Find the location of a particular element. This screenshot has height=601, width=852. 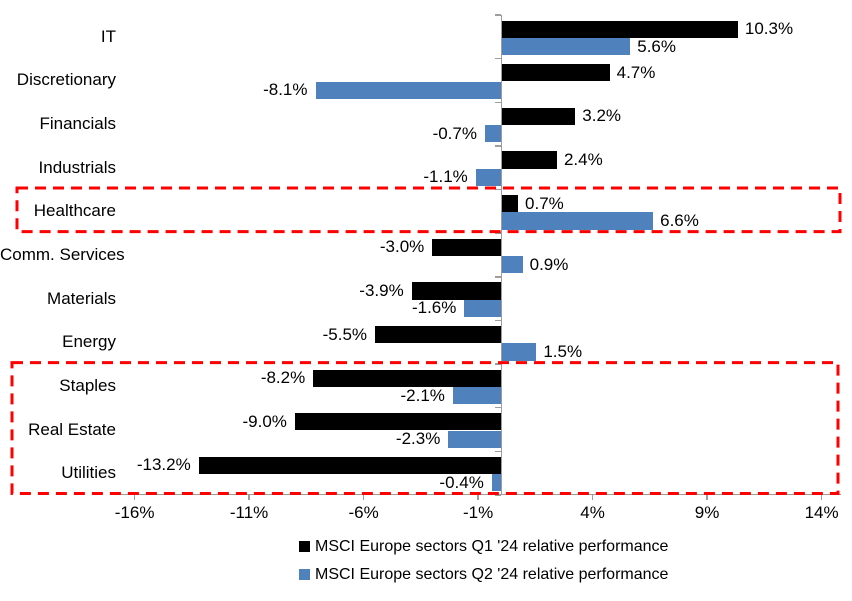

y-axis-line is located at coordinates (502, 255).